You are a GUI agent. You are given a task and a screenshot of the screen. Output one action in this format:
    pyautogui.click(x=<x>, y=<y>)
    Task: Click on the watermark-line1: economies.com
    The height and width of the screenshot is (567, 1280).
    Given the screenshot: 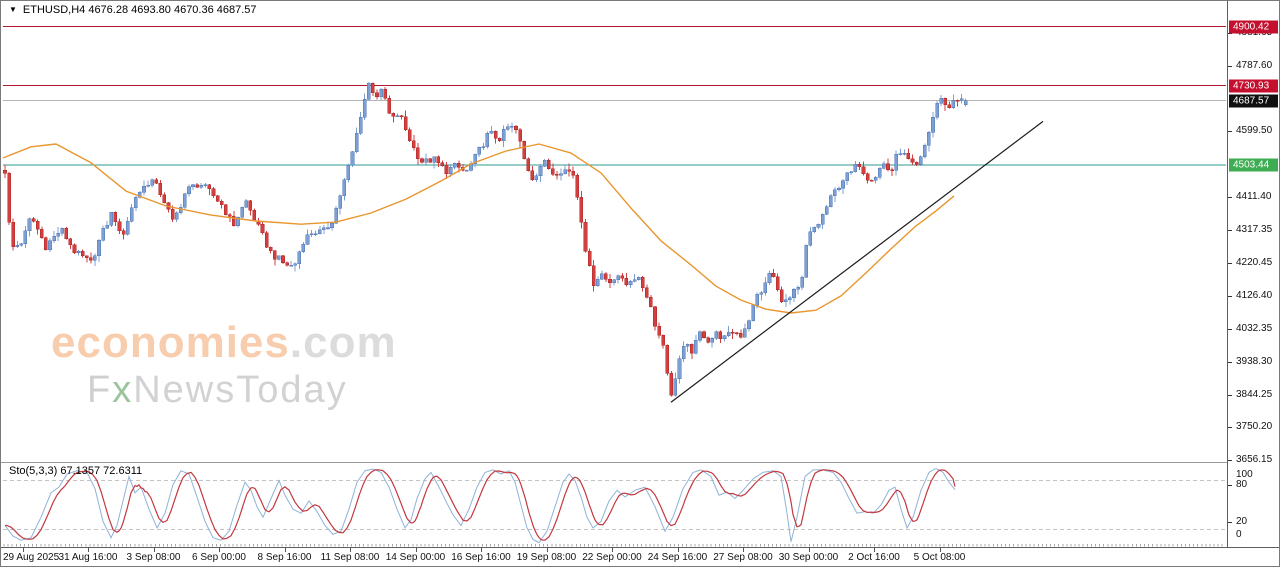 What is the action you would take?
    pyautogui.click(x=224, y=343)
    